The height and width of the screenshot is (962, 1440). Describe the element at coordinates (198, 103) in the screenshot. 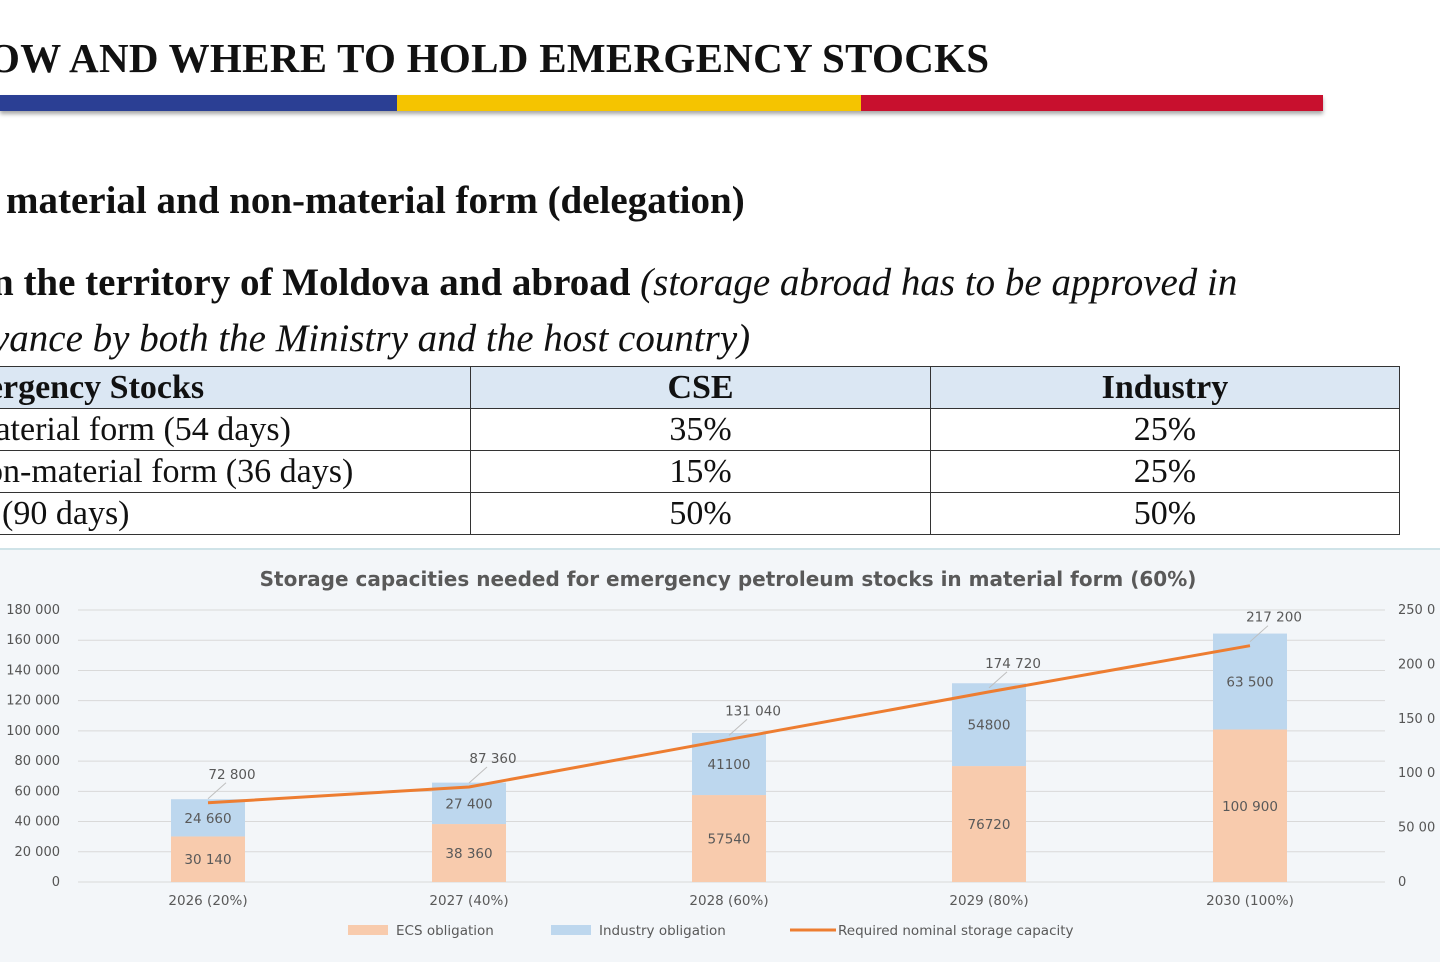

I see `stripe-blue` at that location.